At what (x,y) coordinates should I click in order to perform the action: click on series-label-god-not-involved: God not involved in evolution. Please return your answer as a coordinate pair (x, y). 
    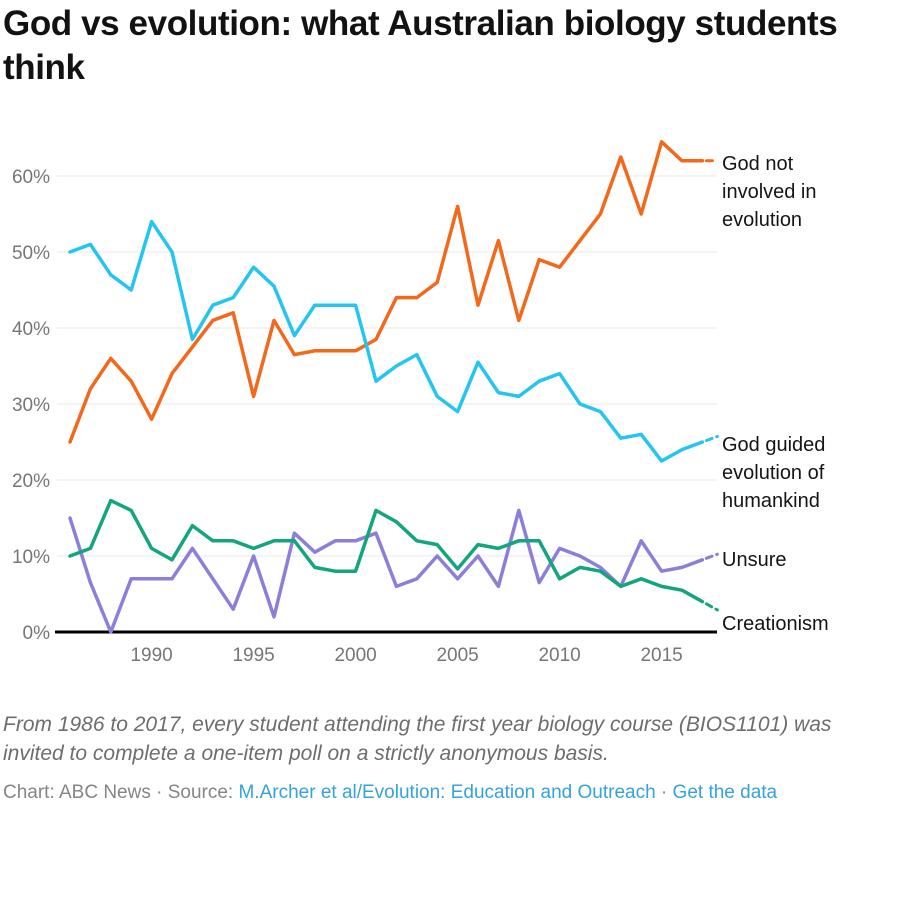
    Looking at the image, I should click on (808, 192).